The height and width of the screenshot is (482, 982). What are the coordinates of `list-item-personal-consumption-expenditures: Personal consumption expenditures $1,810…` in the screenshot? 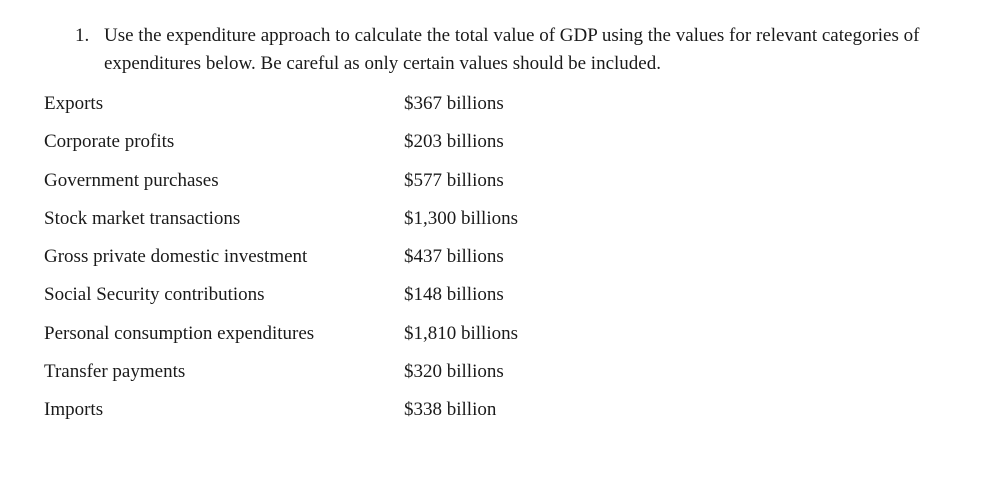 It's located at (344, 341).